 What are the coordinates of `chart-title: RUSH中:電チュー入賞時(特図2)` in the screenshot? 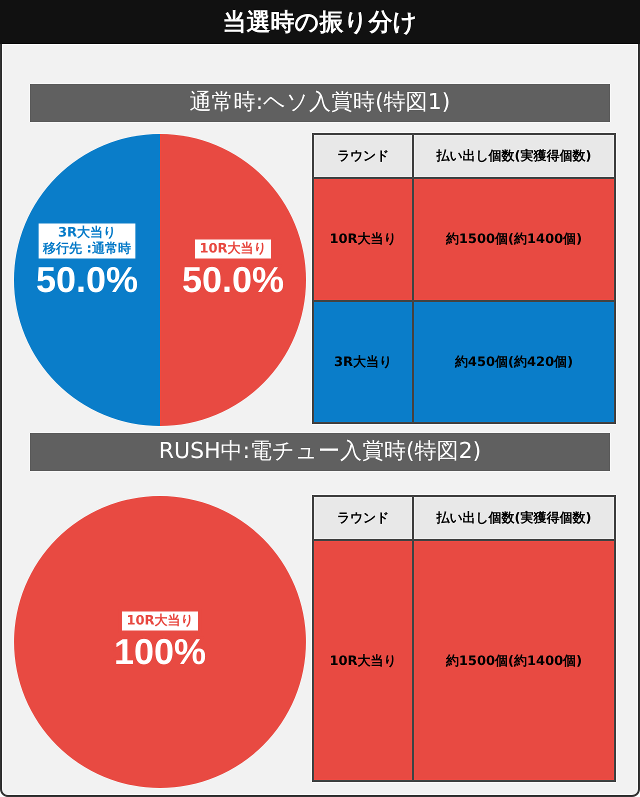 It's located at (320, 452).